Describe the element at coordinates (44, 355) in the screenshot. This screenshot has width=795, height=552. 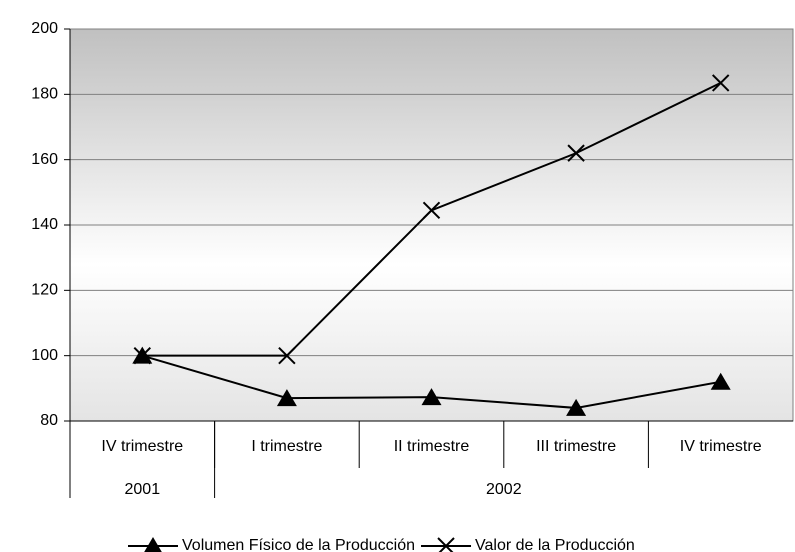
I see `y-tick-label: 100` at that location.